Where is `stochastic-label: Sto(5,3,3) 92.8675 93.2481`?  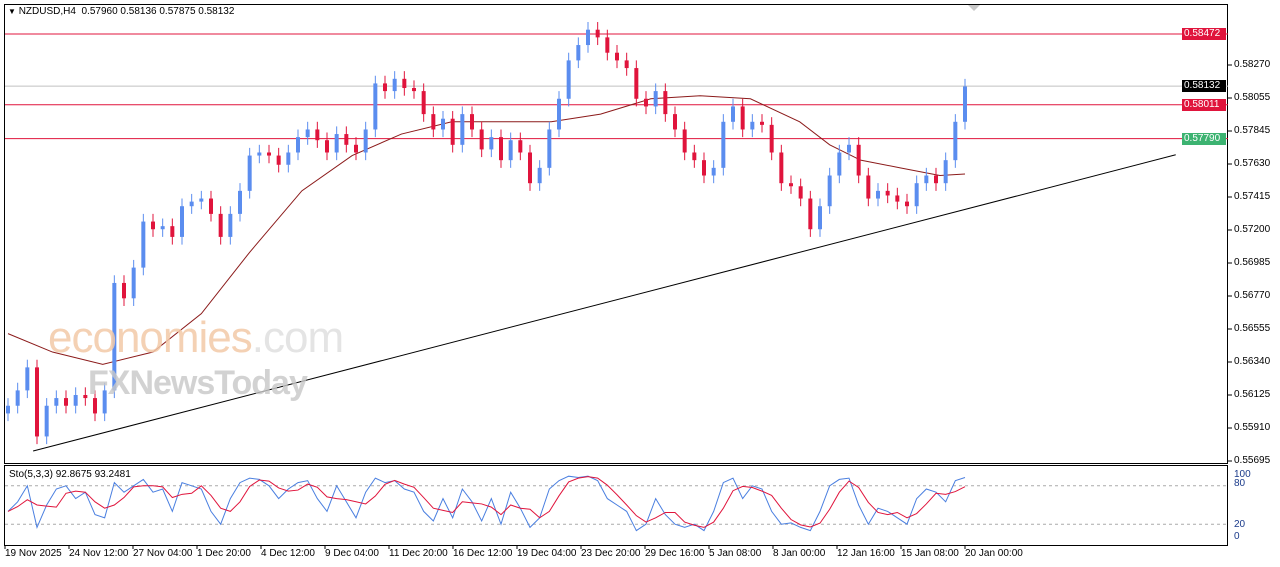
stochastic-label: Sto(5,3,3) 92.8675 93.2481 is located at coordinates (70, 474).